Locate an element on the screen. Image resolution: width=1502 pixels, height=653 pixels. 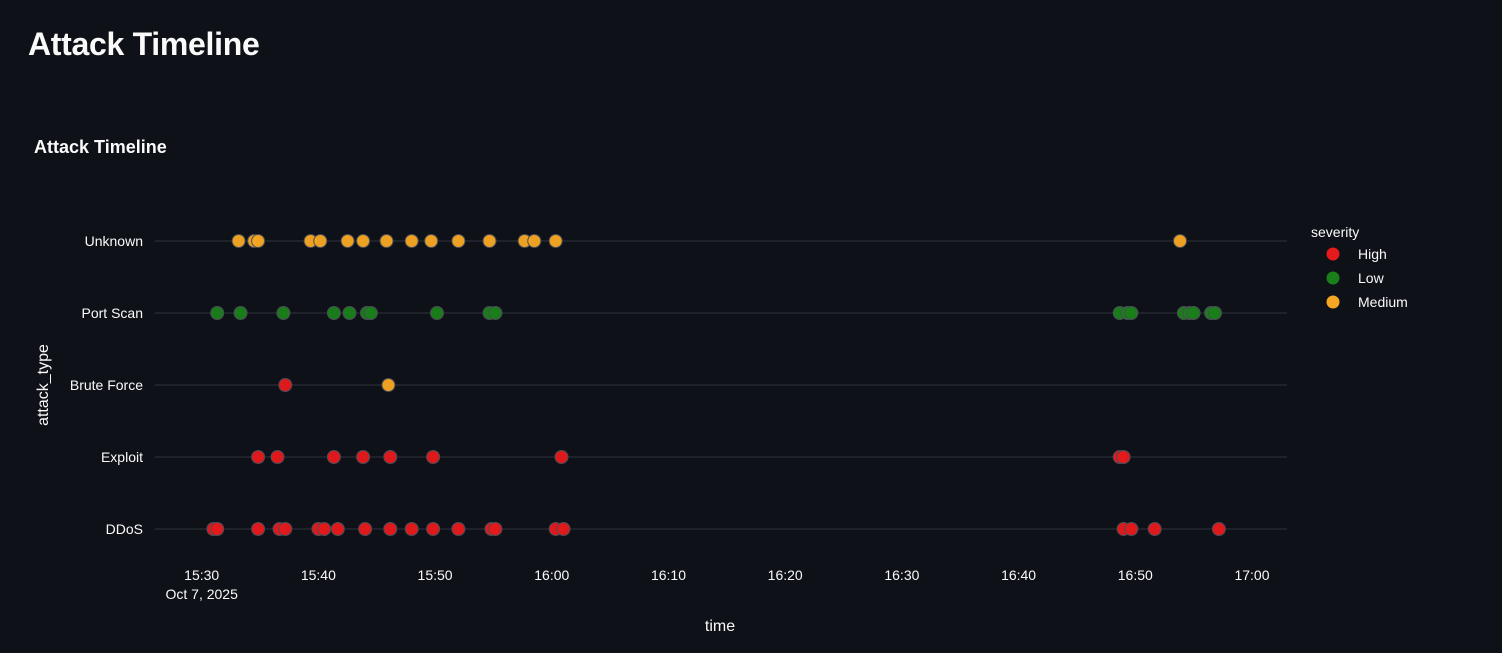
page-title: Attack Timeline is located at coordinates (144, 44).